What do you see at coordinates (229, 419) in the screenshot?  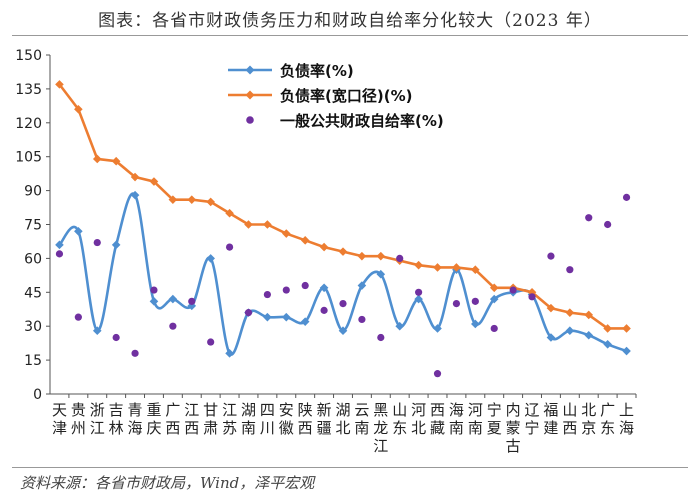 I see `x-tick-label: 江苏` at bounding box center [229, 419].